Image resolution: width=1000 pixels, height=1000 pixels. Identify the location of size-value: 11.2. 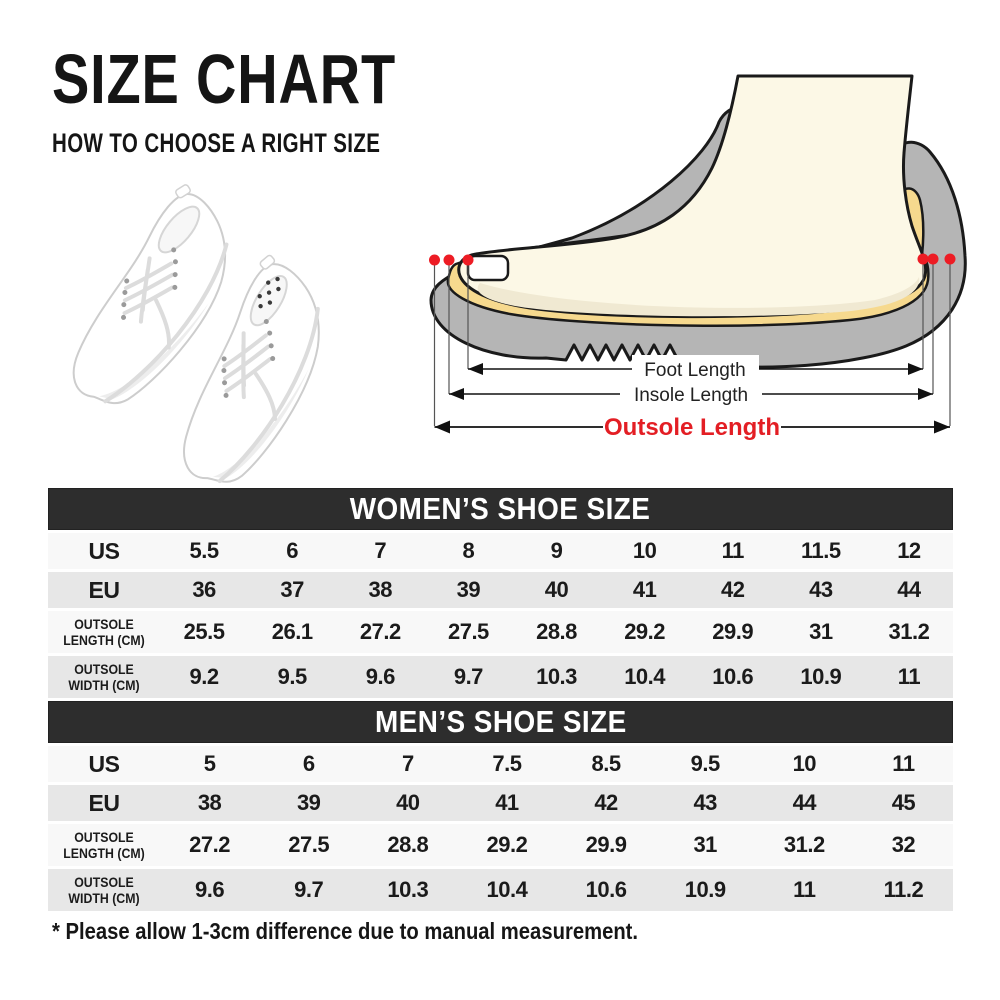
(903, 889).